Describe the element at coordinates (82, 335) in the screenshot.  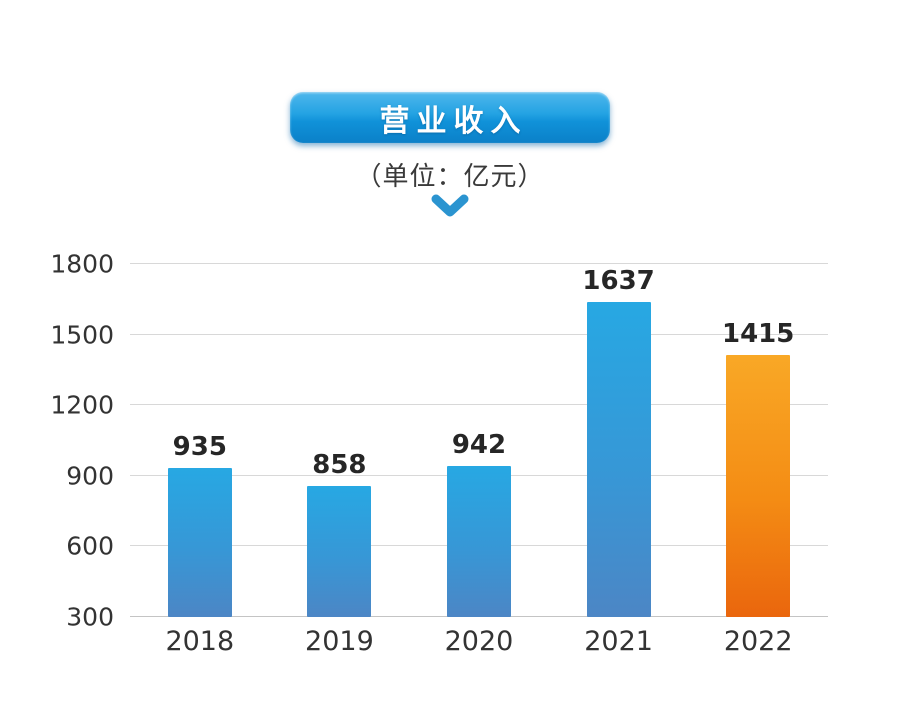
I see `y-axis-tick-label-1500: 1500` at that location.